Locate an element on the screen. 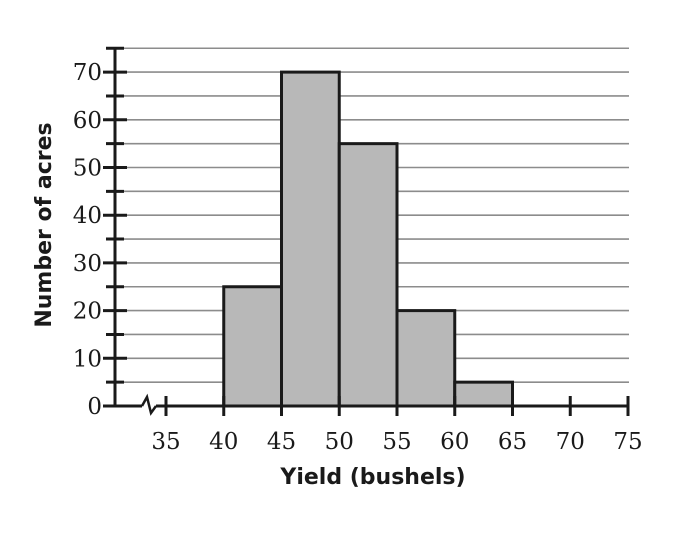  x-tick-label-45: 45 is located at coordinates (281, 442).